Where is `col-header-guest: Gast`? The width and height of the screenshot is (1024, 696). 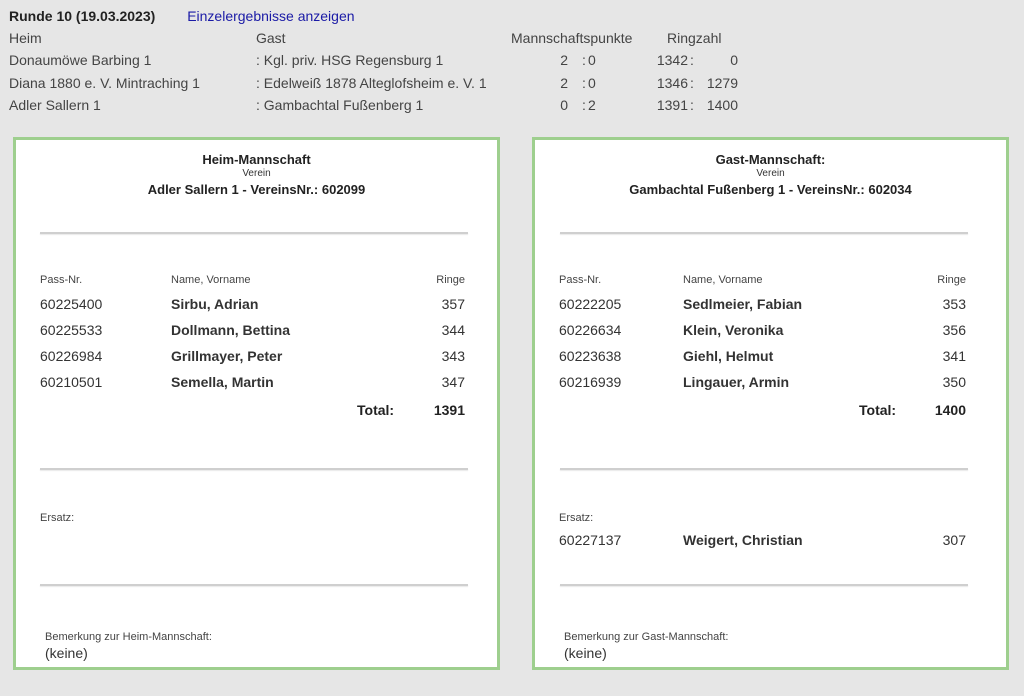 col-header-guest: Gast is located at coordinates (271, 38).